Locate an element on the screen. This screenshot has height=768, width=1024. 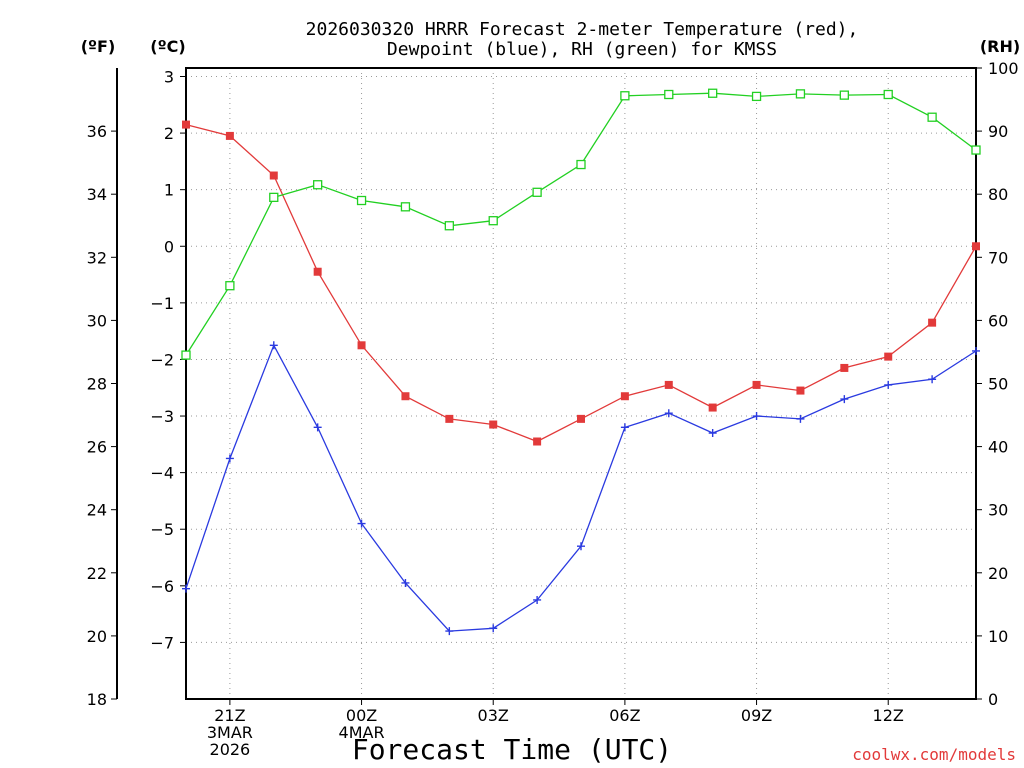
celsius-tick-label: −3 is located at coordinates (162, 416).